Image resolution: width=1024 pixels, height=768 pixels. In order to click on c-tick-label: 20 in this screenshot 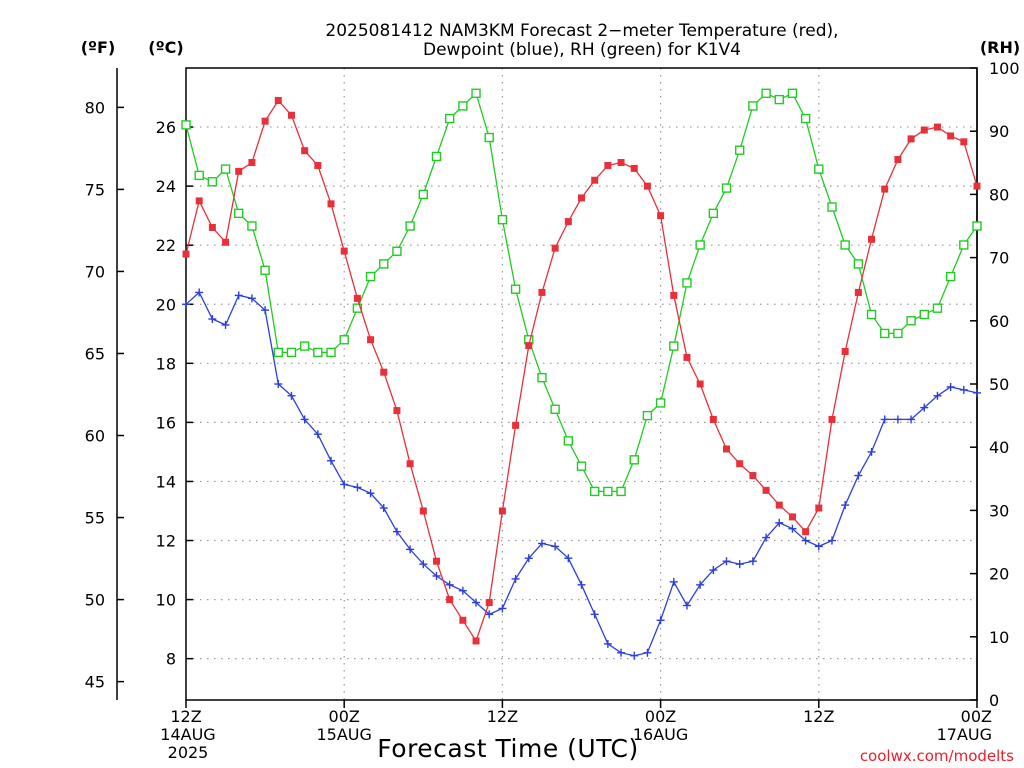, I will do `click(166, 304)`.